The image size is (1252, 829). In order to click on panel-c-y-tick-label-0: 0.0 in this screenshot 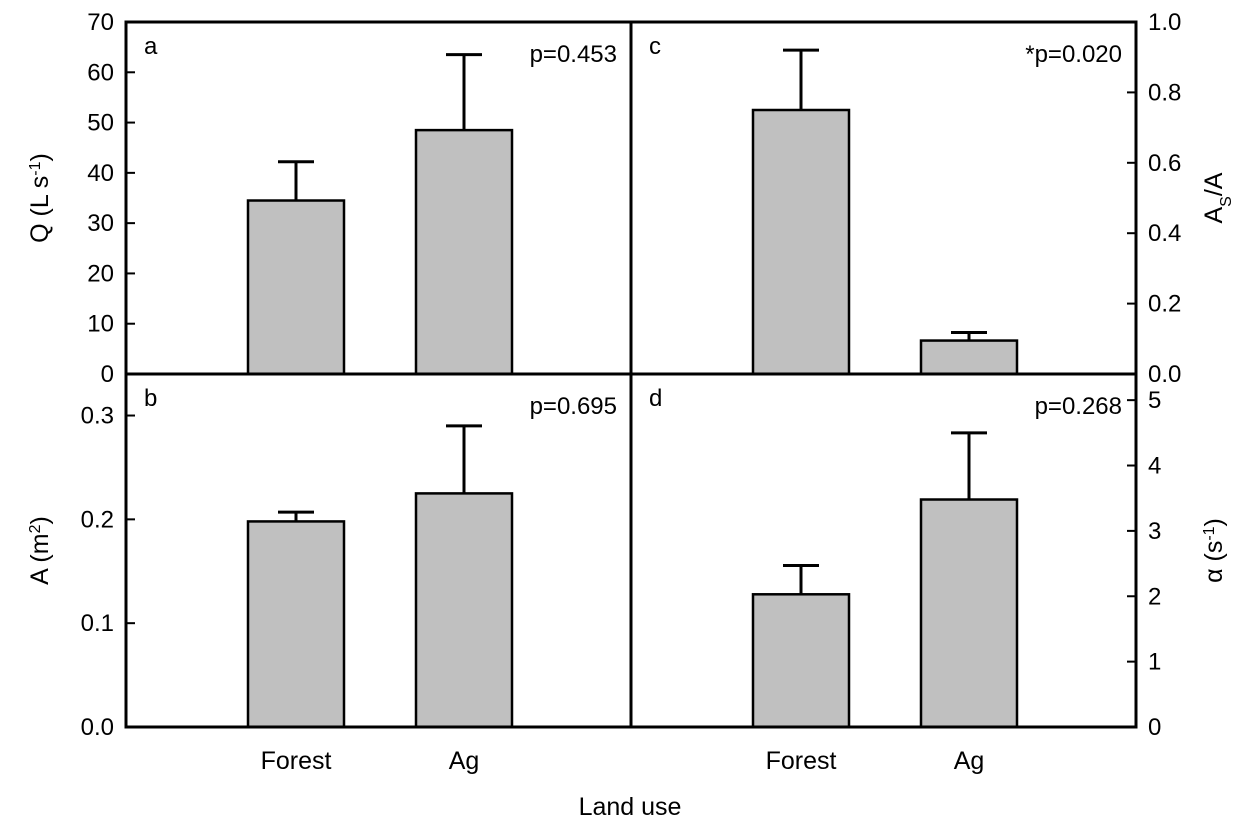, I will do `click(1164, 374)`.